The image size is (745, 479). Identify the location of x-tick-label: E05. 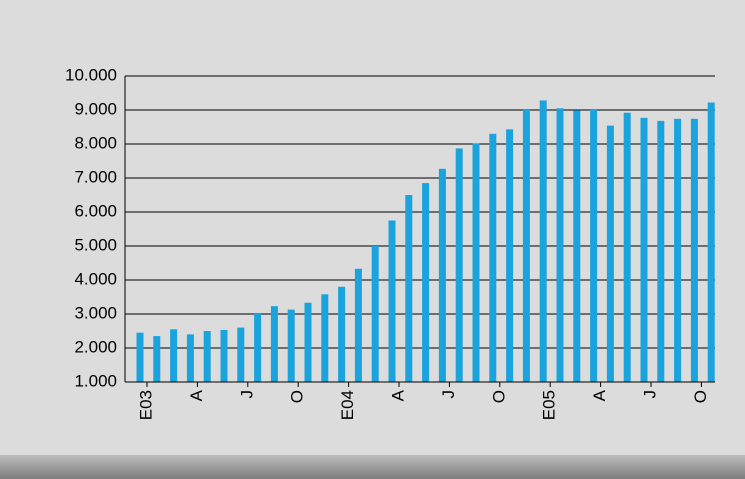
(549, 405).